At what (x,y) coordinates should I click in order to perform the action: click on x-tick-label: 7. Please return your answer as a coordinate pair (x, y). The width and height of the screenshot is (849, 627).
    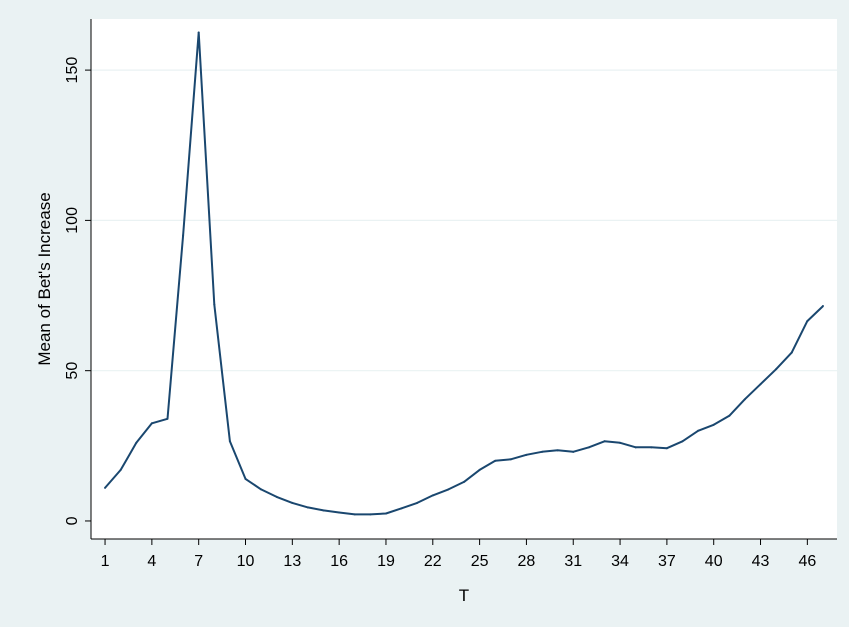
    Looking at the image, I should click on (198, 561).